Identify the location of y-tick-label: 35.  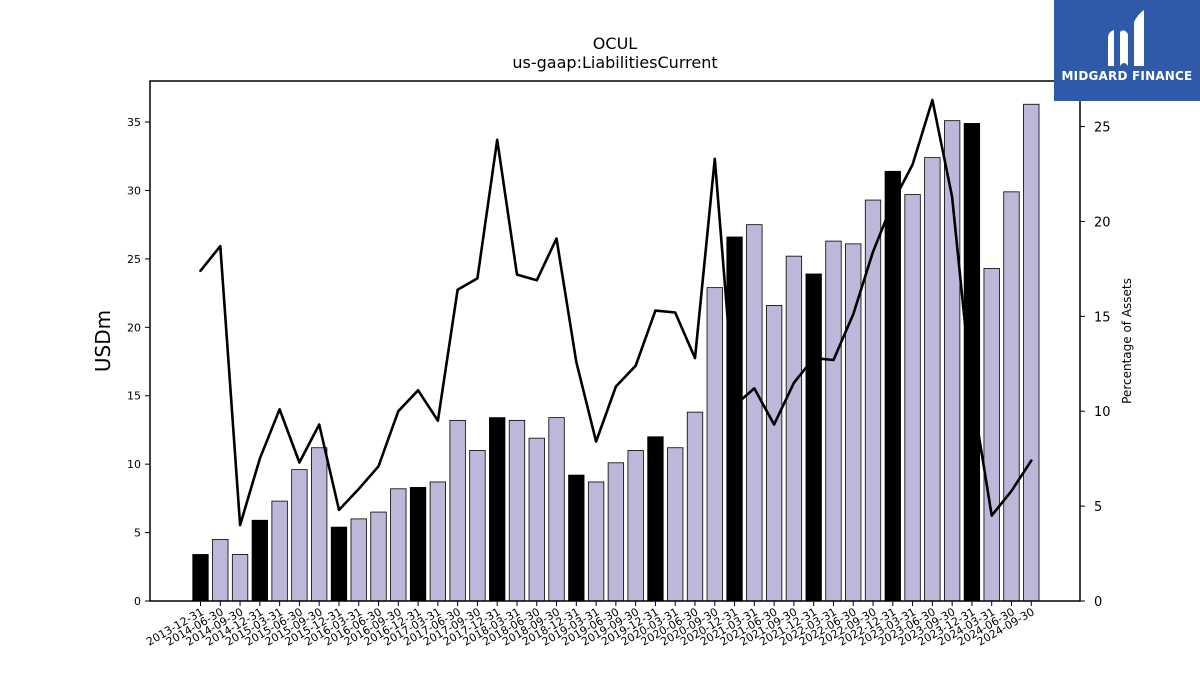
(134, 122).